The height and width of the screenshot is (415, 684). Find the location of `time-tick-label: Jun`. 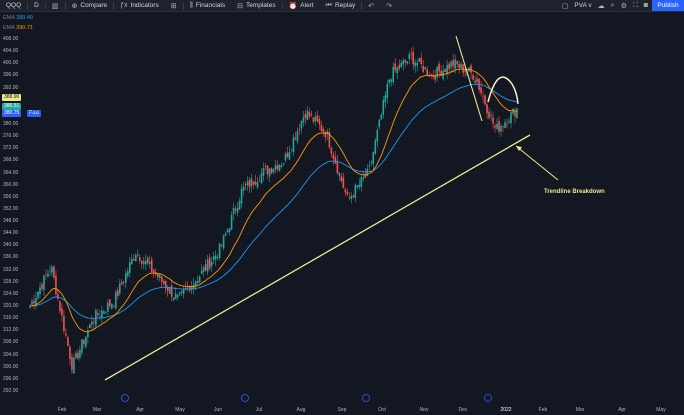

time-tick-label: Jun is located at coordinates (218, 410).